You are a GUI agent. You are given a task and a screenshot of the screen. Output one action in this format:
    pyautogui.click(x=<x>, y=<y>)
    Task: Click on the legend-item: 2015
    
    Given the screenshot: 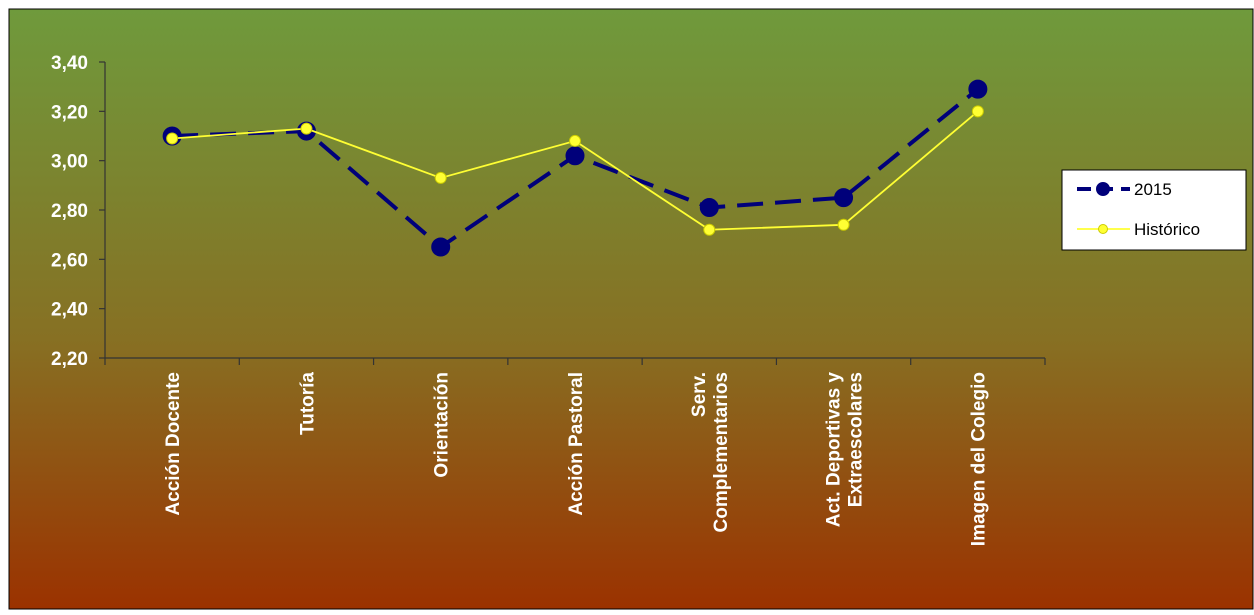 What is the action you would take?
    pyautogui.click(x=1124, y=189)
    